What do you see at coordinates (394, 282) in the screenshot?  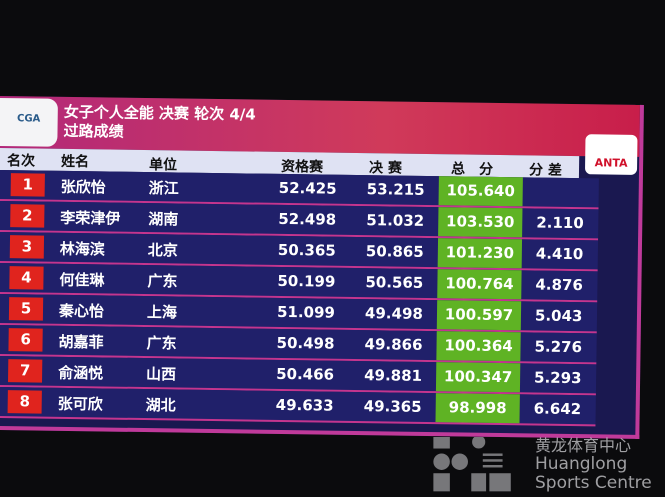 I see `final-score: 50.565` at bounding box center [394, 282].